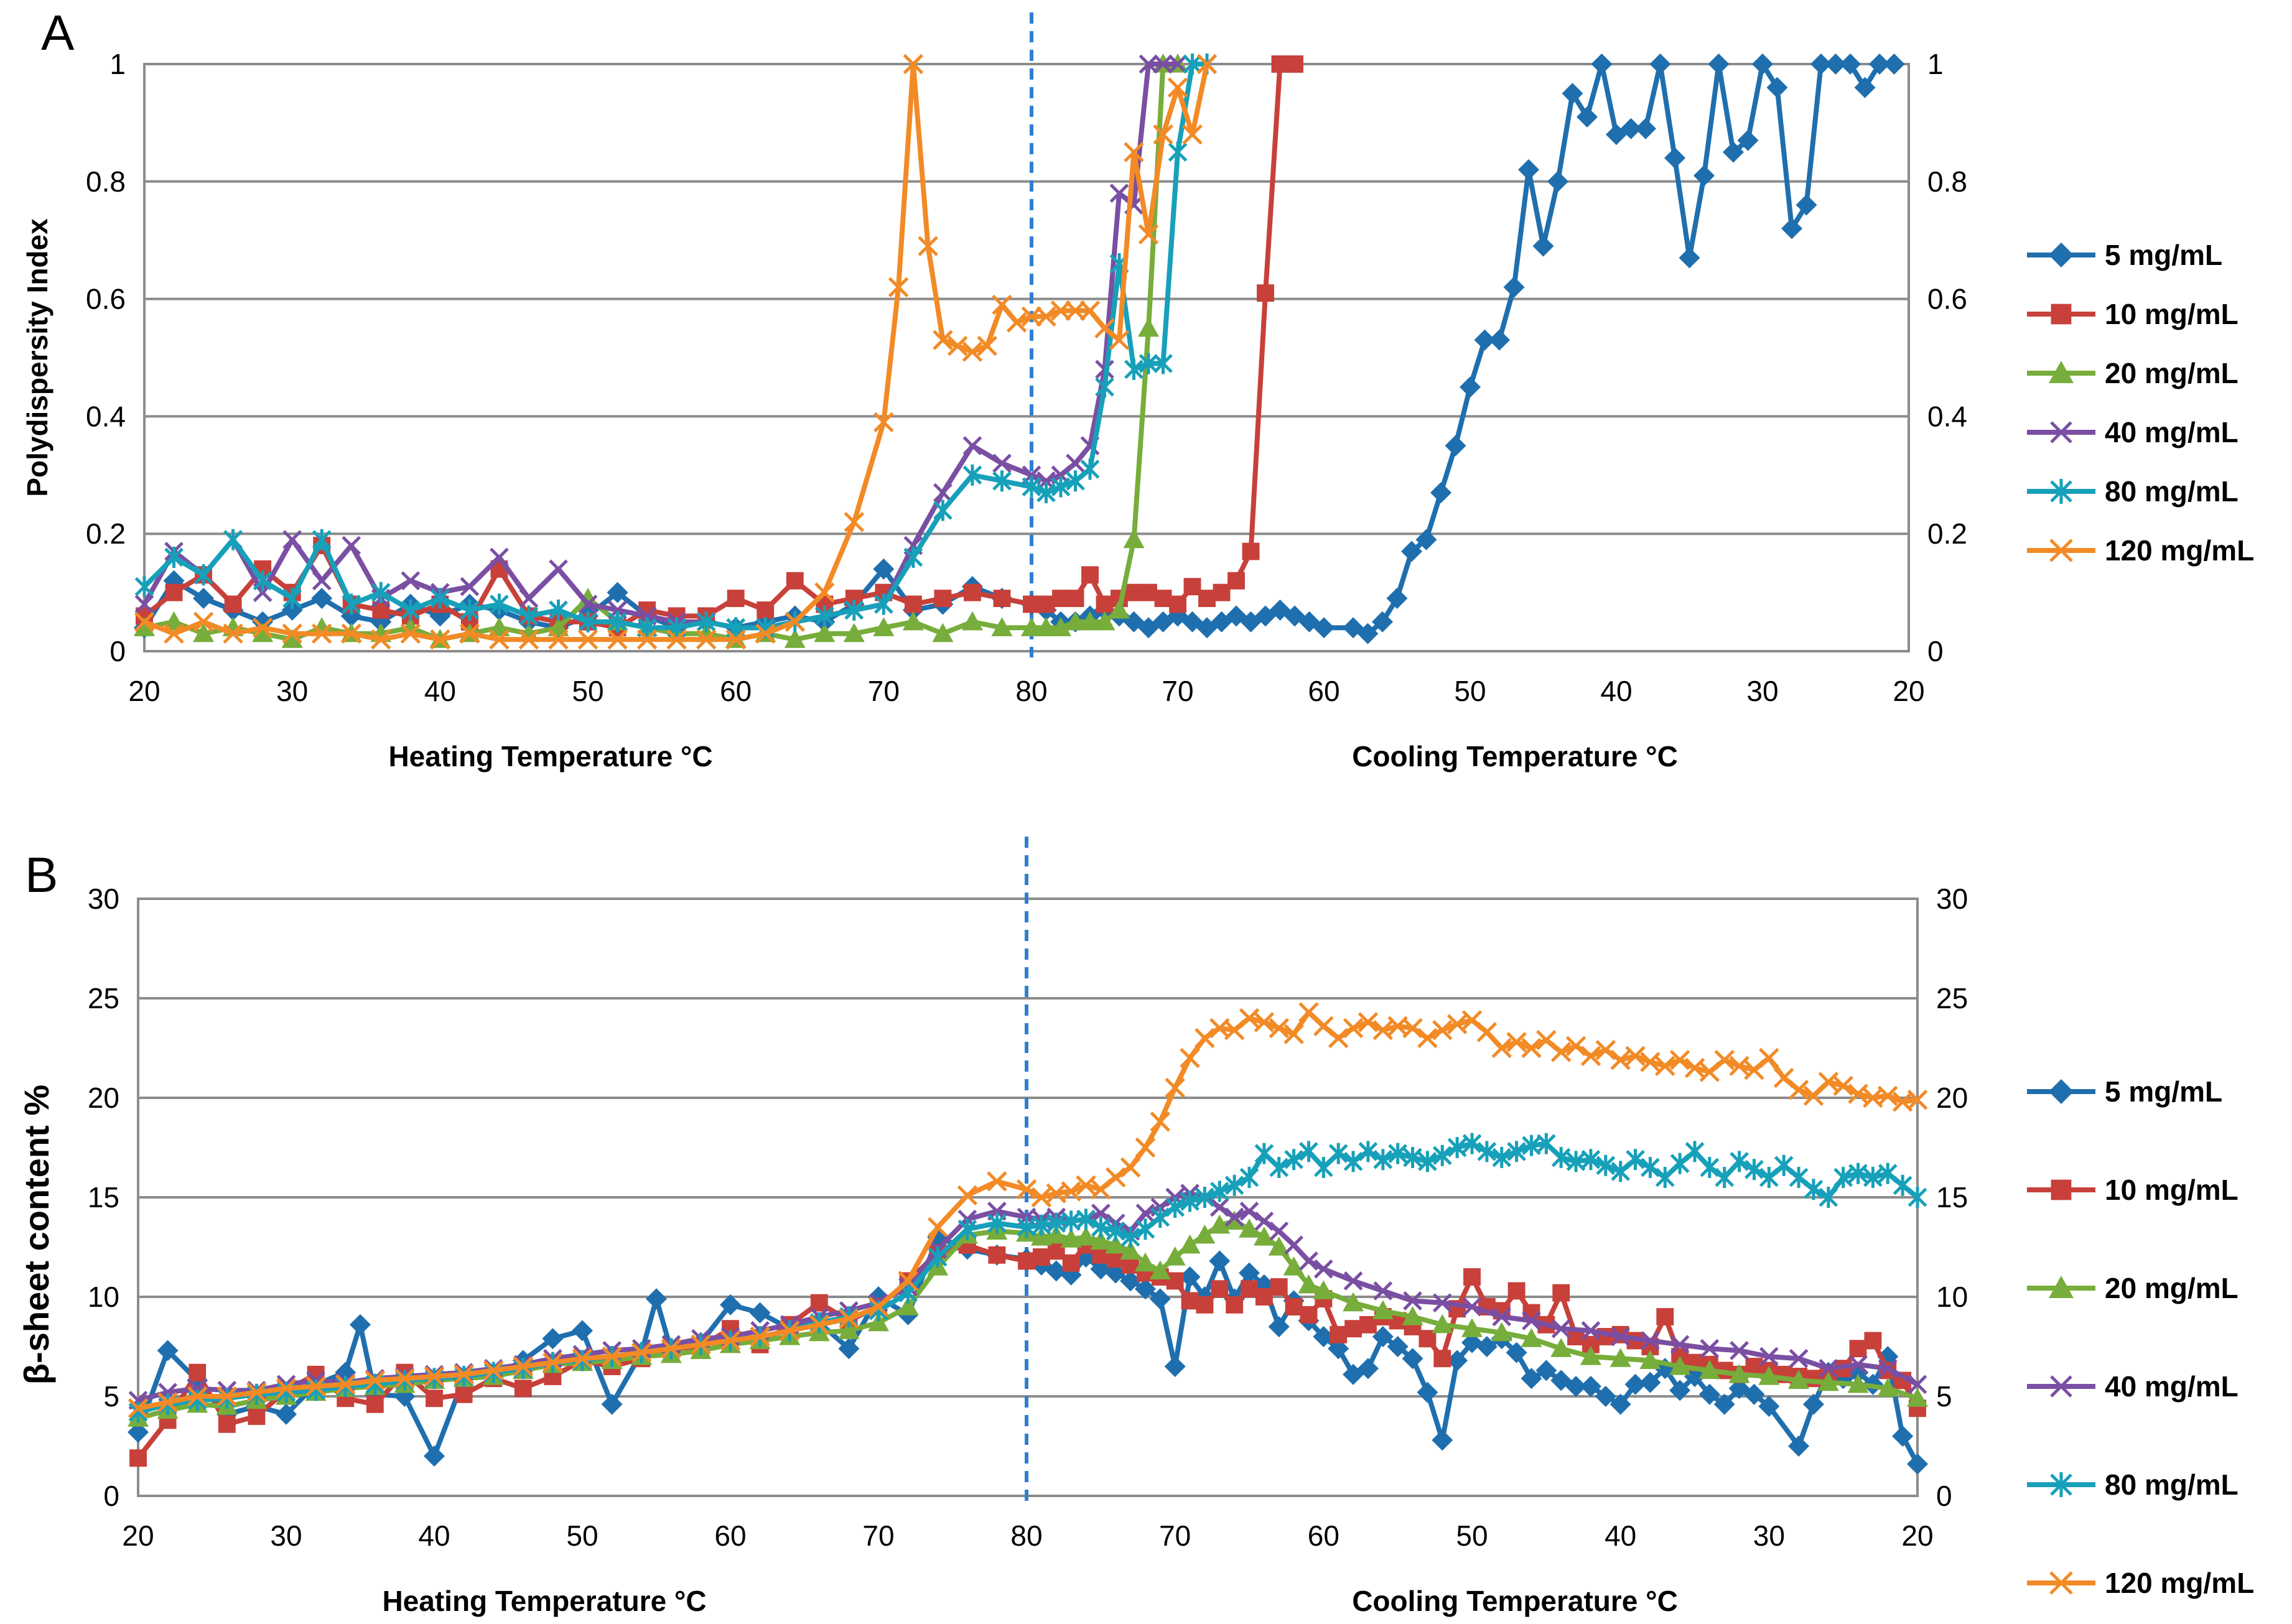 Image resolution: width=2292 pixels, height=1624 pixels. I want to click on panel-b-data-point-10-mg-ml, so click(523, 1389).